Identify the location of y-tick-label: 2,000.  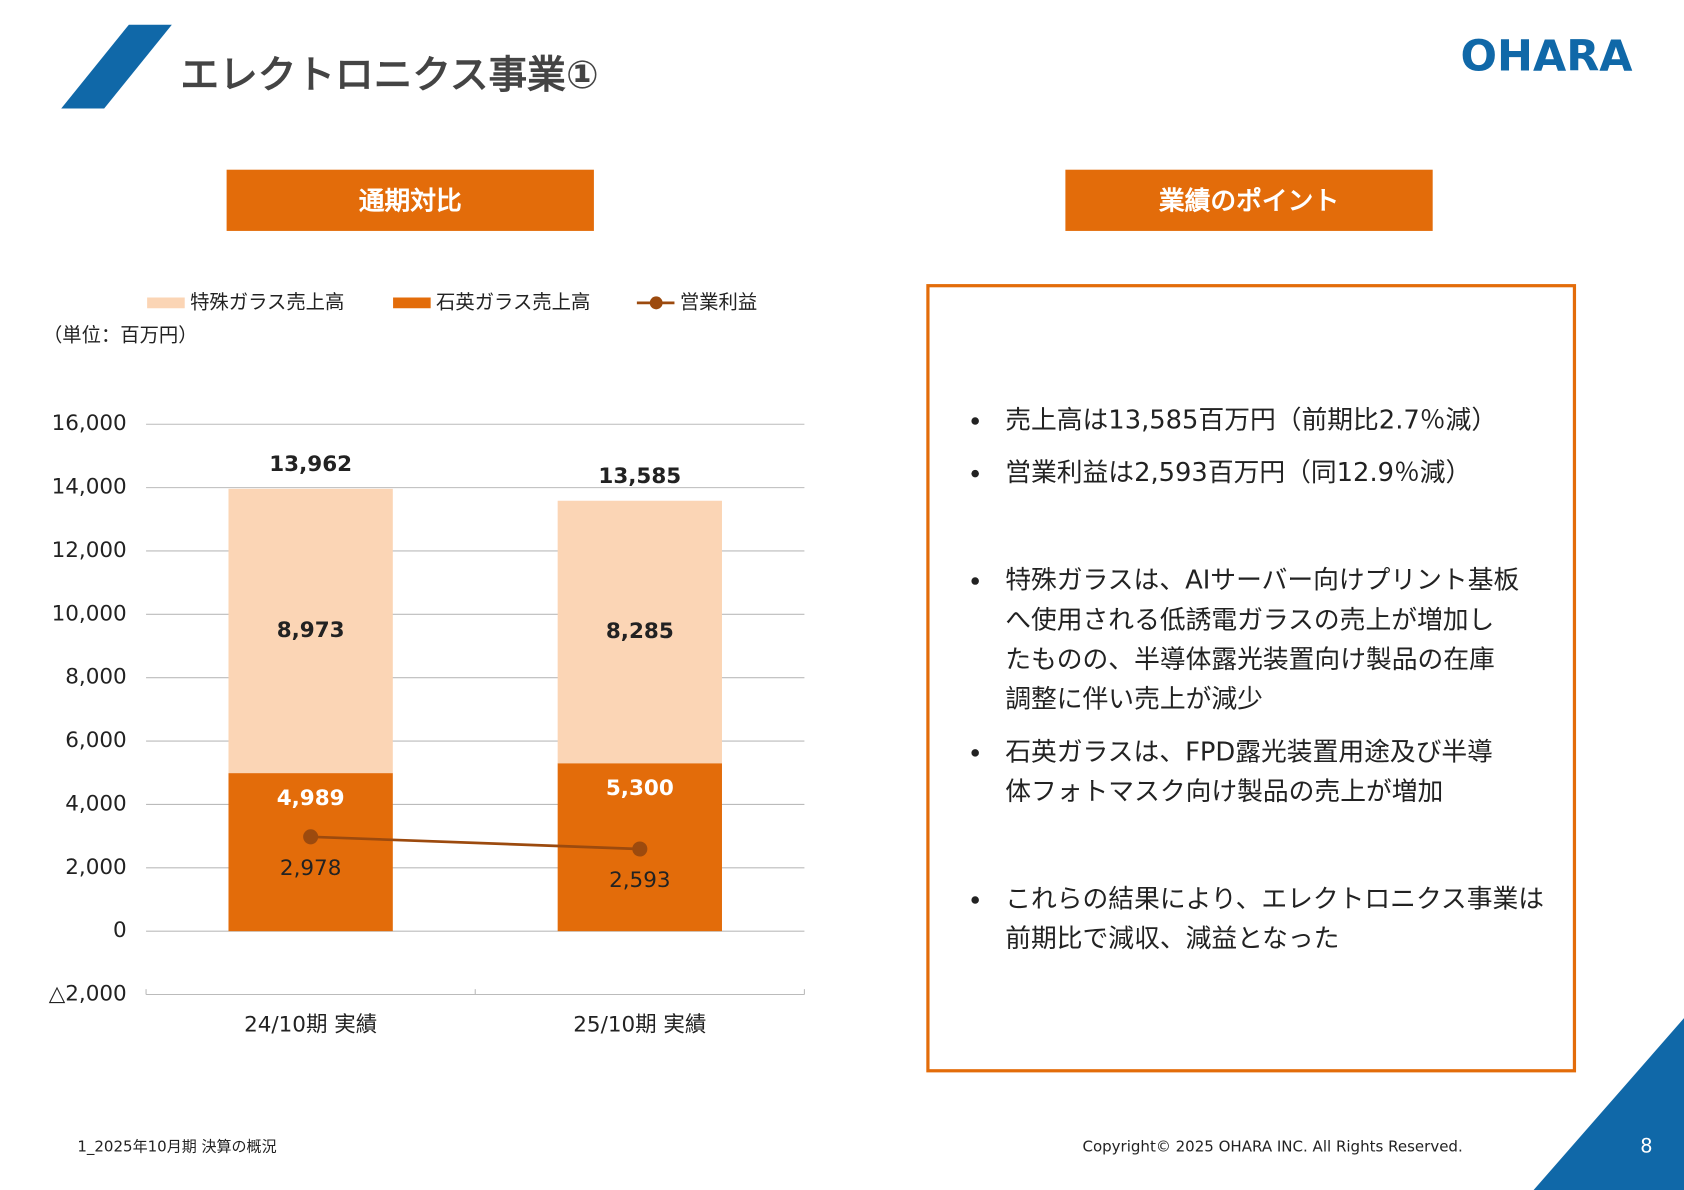
(95, 867).